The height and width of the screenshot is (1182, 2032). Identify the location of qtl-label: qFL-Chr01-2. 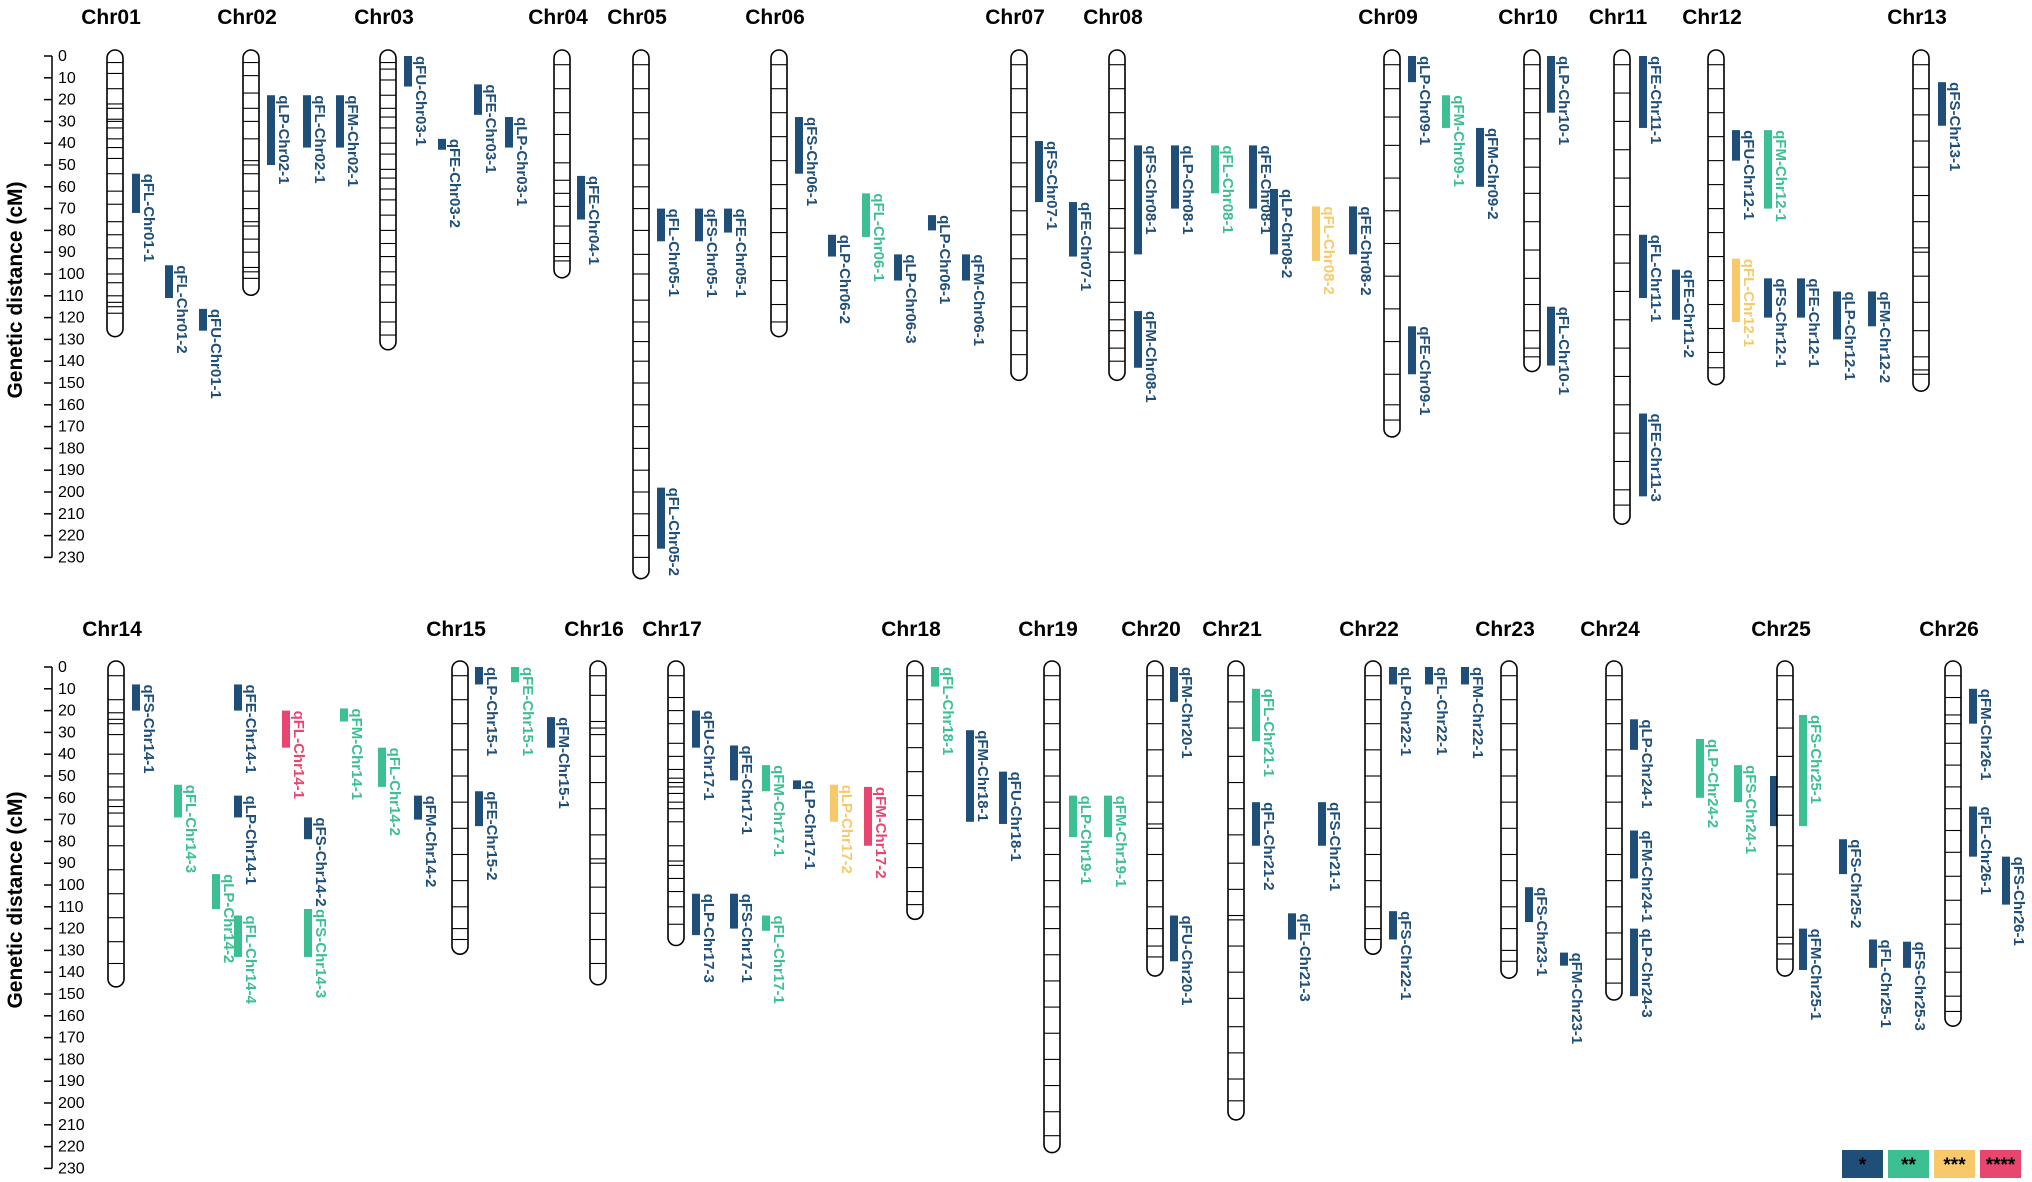
(181, 309).